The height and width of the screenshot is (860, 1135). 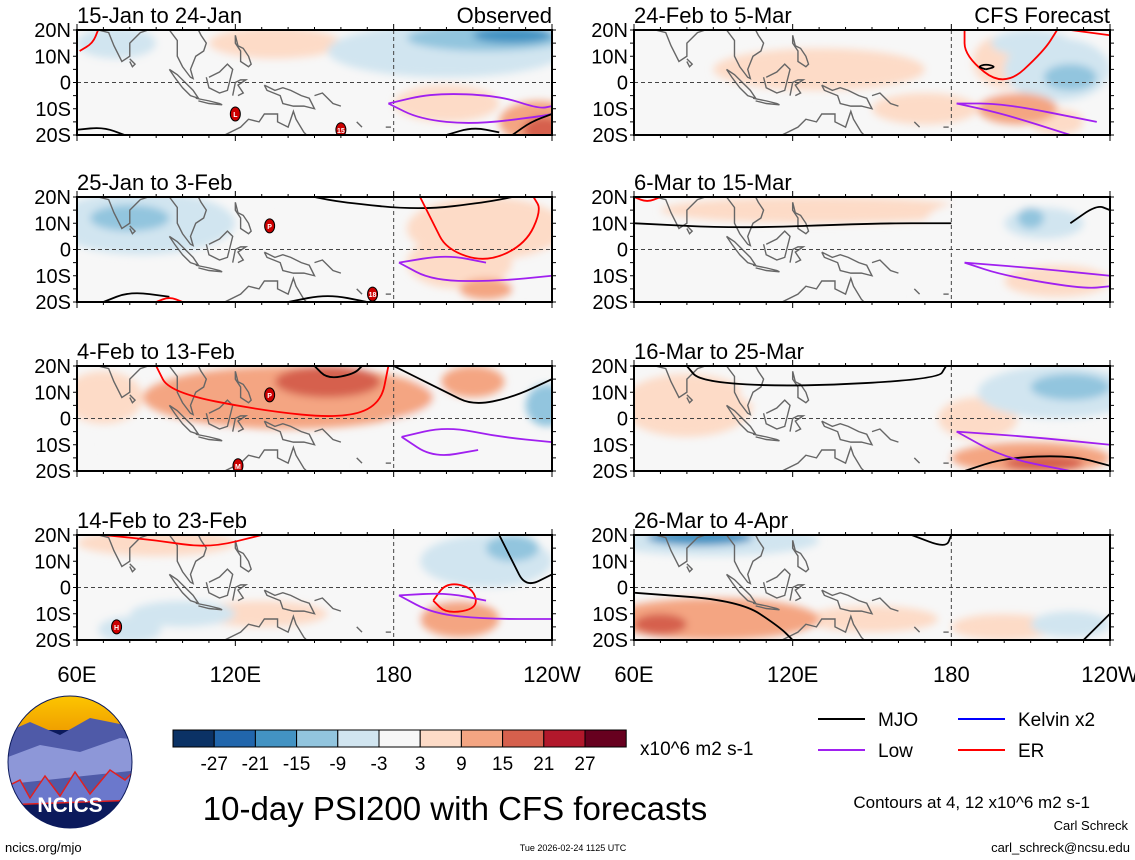 What do you see at coordinates (116, 628) in the screenshot?
I see `storm-label: H` at bounding box center [116, 628].